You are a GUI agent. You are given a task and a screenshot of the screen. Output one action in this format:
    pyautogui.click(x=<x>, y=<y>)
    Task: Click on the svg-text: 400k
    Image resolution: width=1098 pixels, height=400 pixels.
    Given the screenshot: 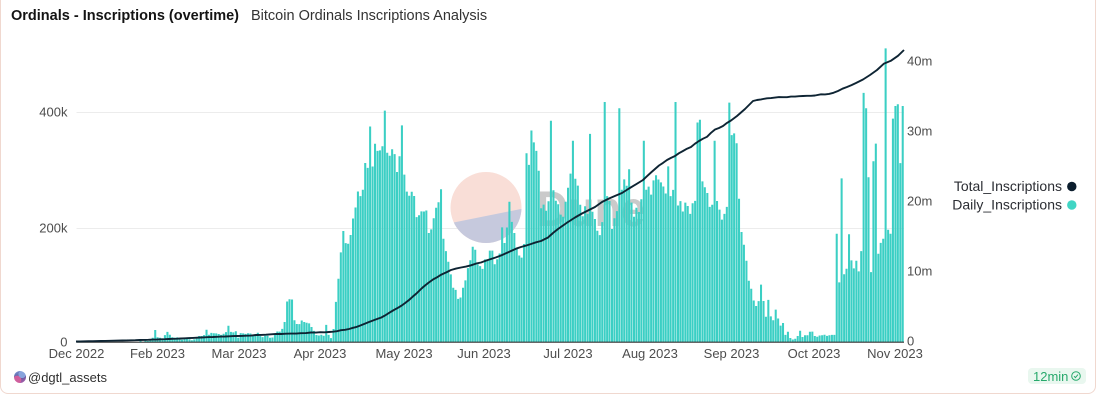 What is the action you would take?
    pyautogui.click(x=53, y=112)
    